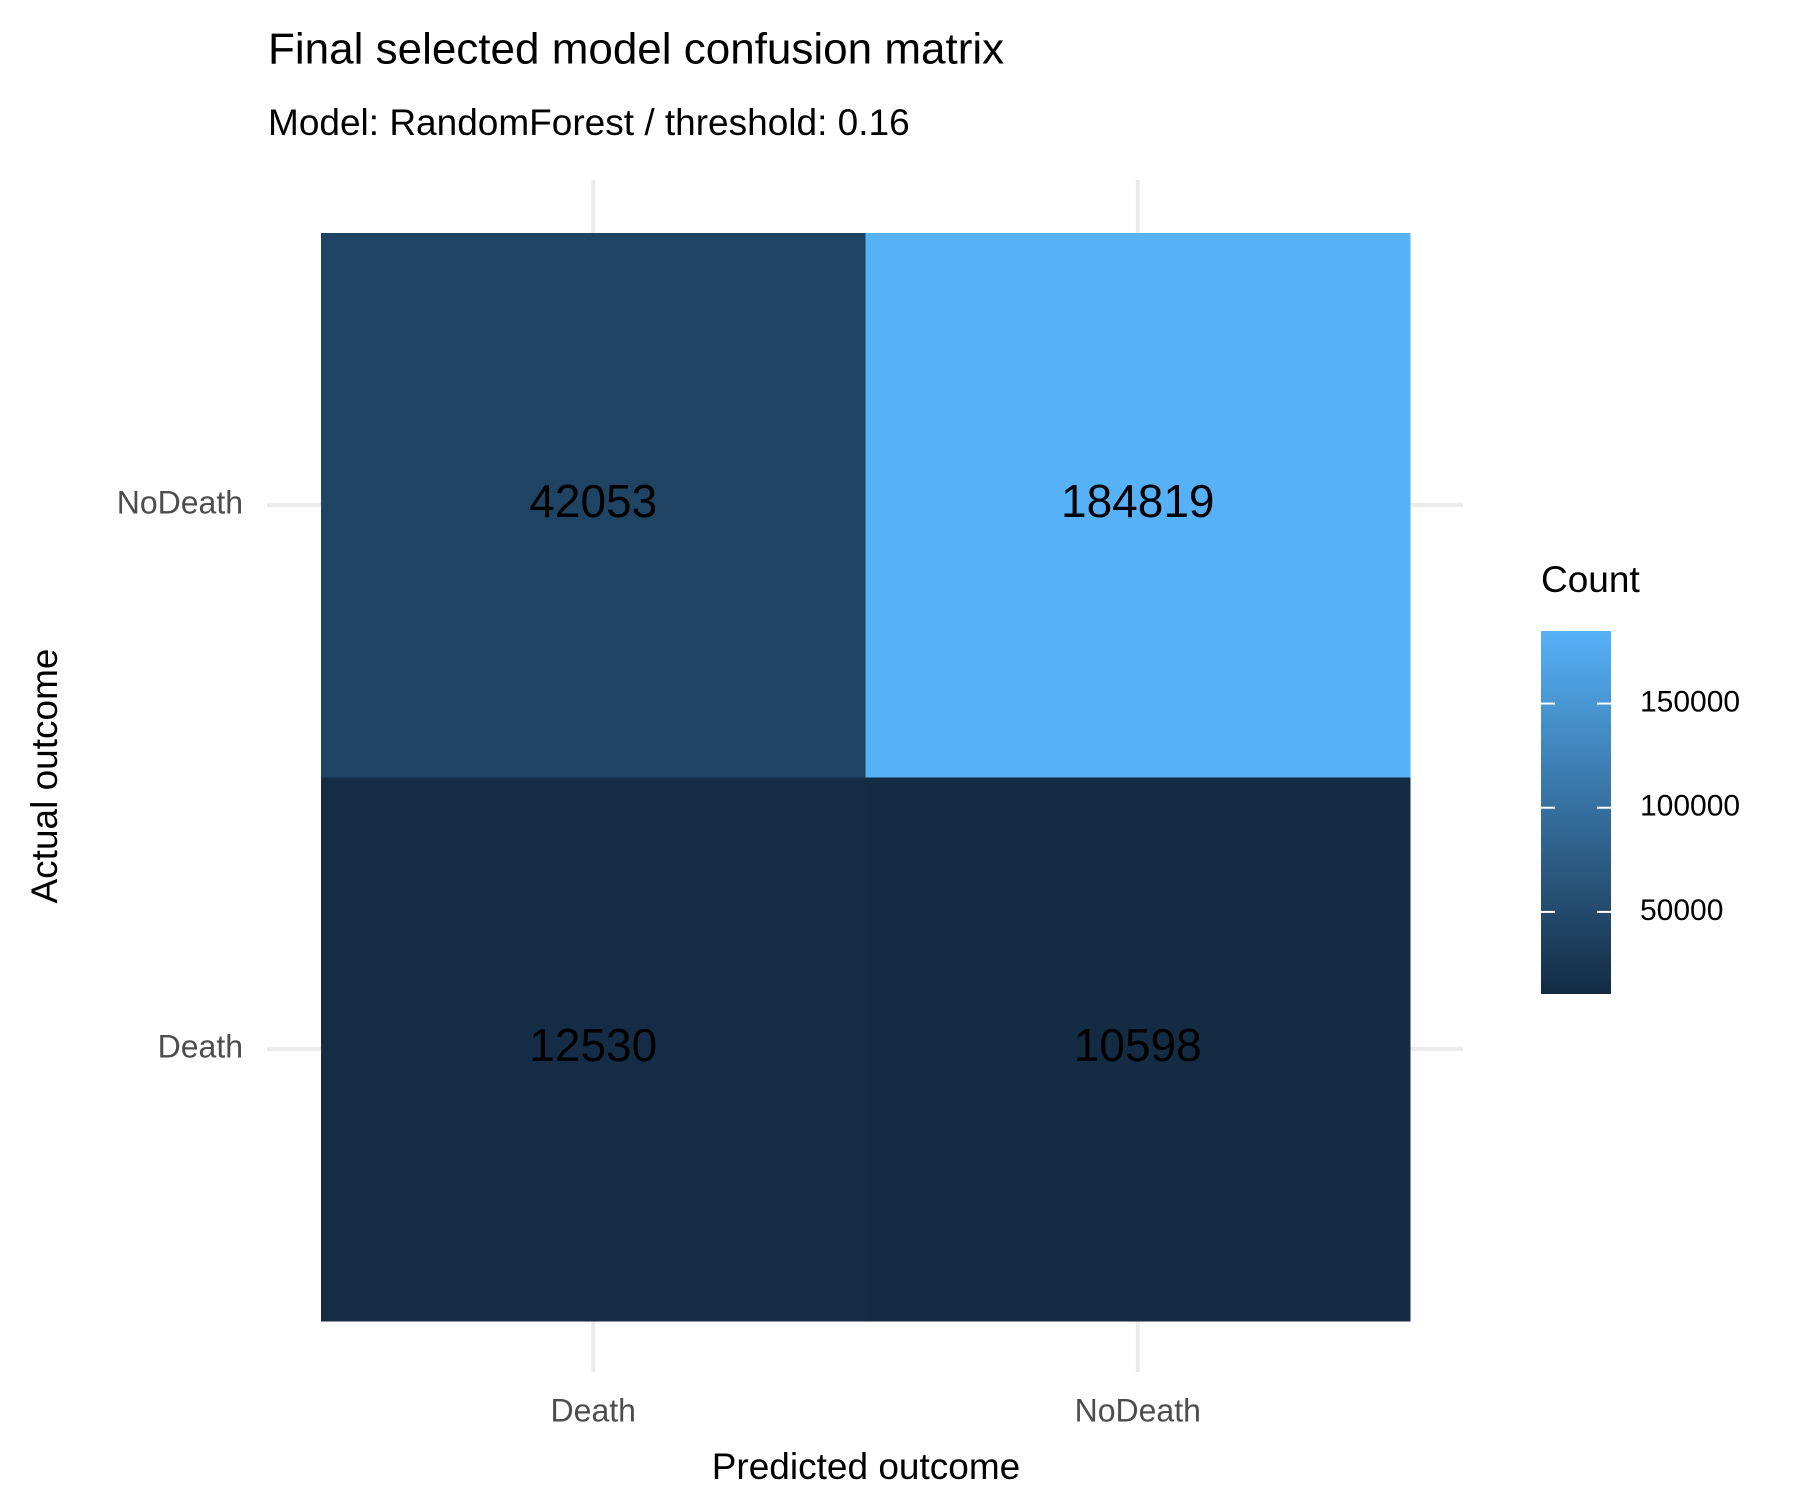  Describe the element at coordinates (1681, 910) in the screenshot. I see `colorbar-tick-label: 50000` at that location.